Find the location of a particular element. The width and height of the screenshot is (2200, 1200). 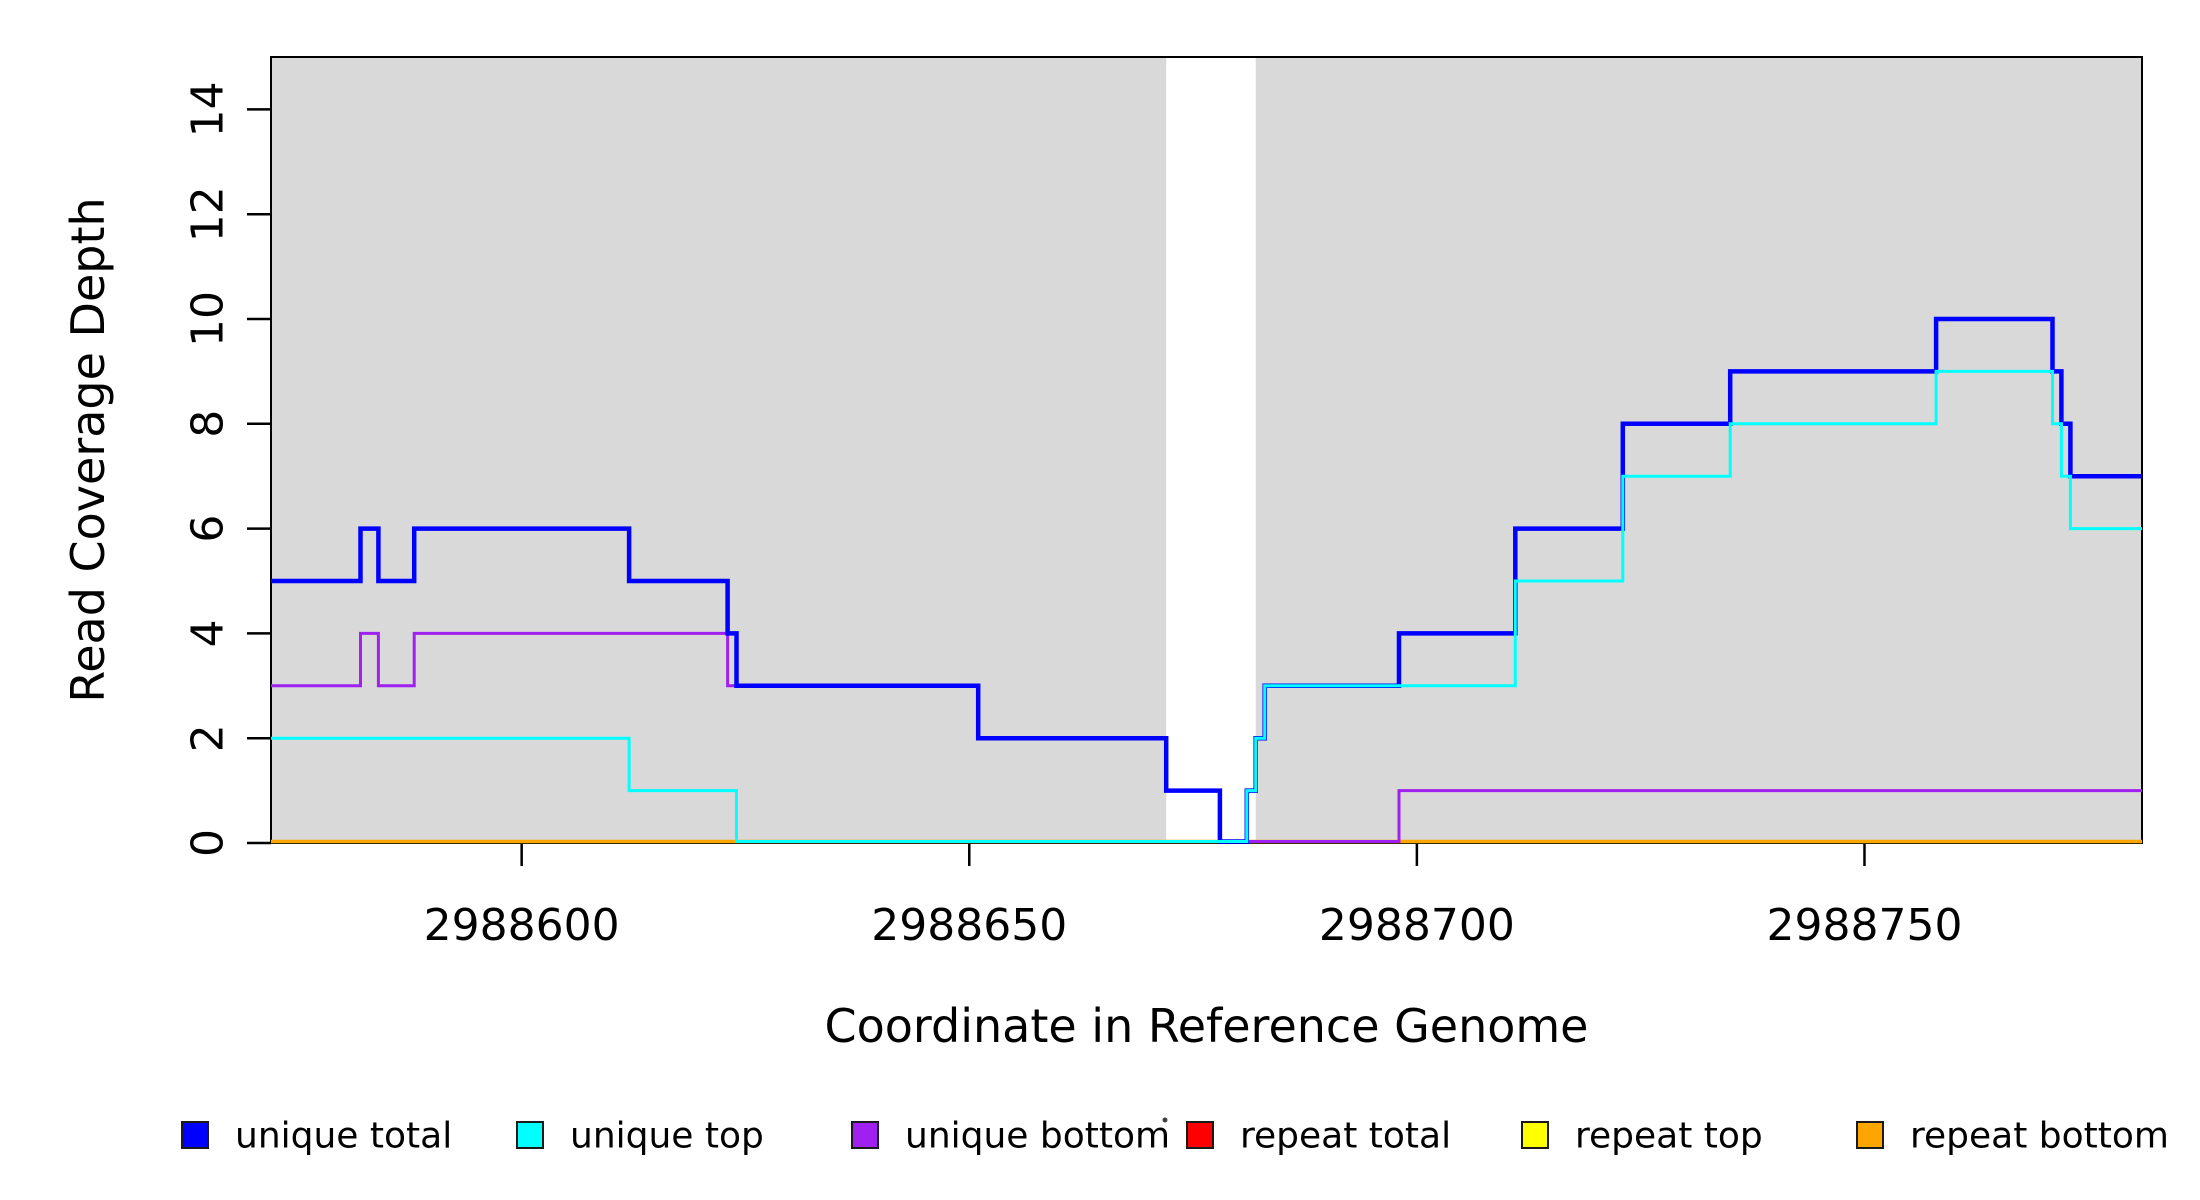

x-axis-title: Coordinate in Reference Genome is located at coordinates (1207, 1026).